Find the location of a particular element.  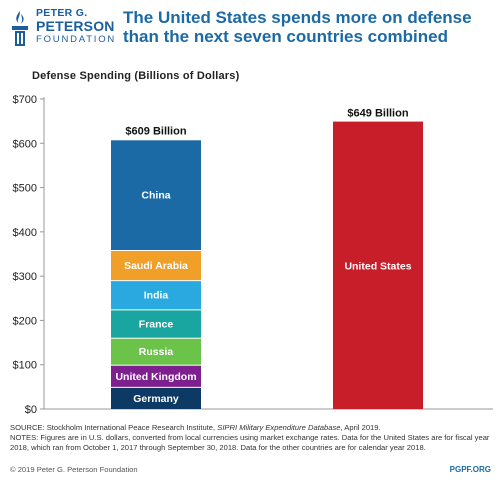

logo-wordmark: PETER G. PETERSON FOUNDATION is located at coordinates (76, 26).